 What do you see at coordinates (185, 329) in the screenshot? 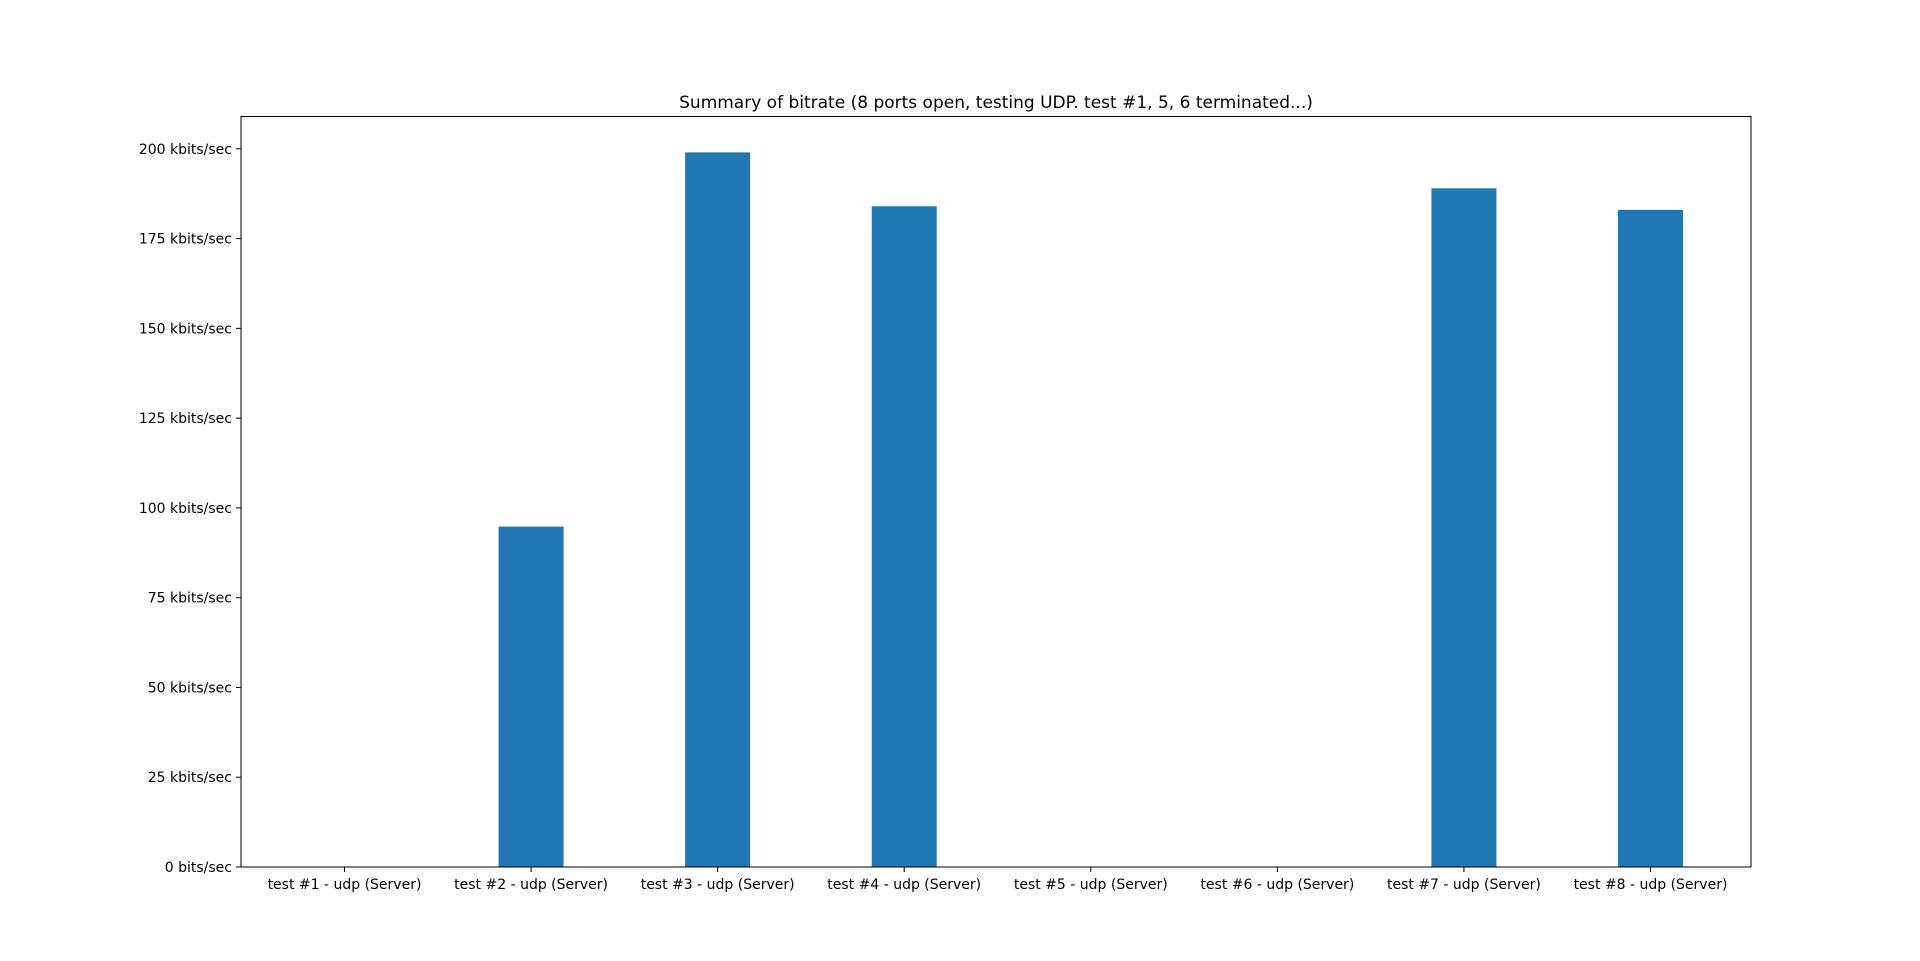
I see `y-tick-label-7: 150 kbits/sec` at bounding box center [185, 329].